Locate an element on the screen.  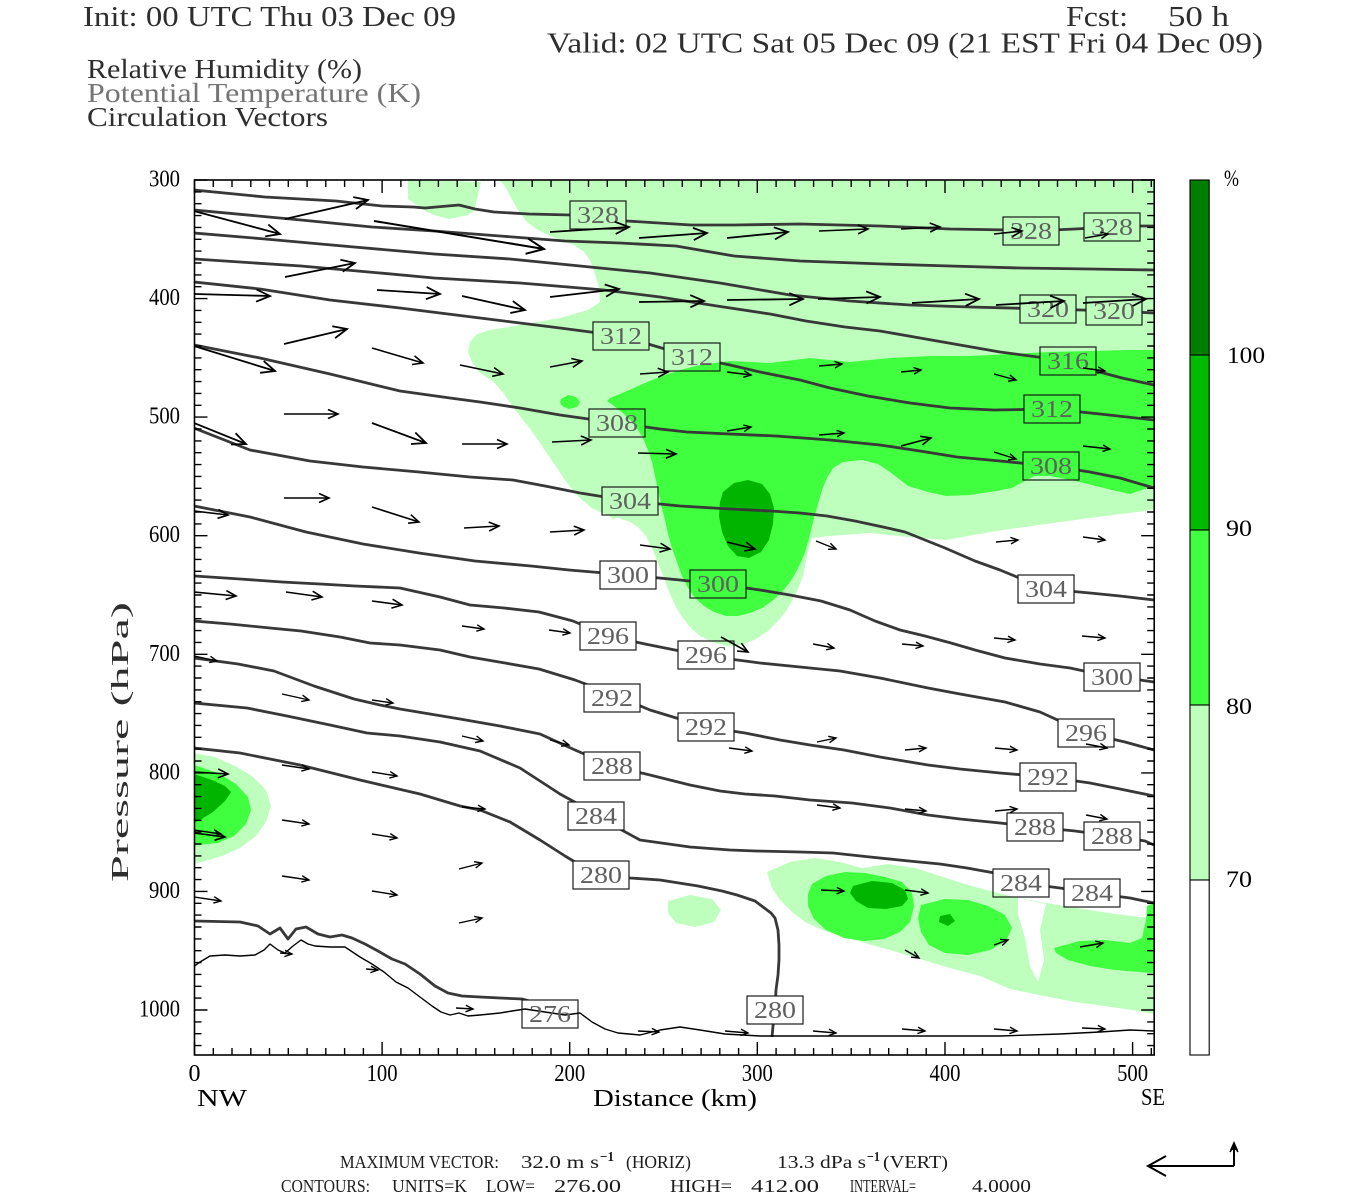
svg-text: 0 is located at coordinates (195, 1074).